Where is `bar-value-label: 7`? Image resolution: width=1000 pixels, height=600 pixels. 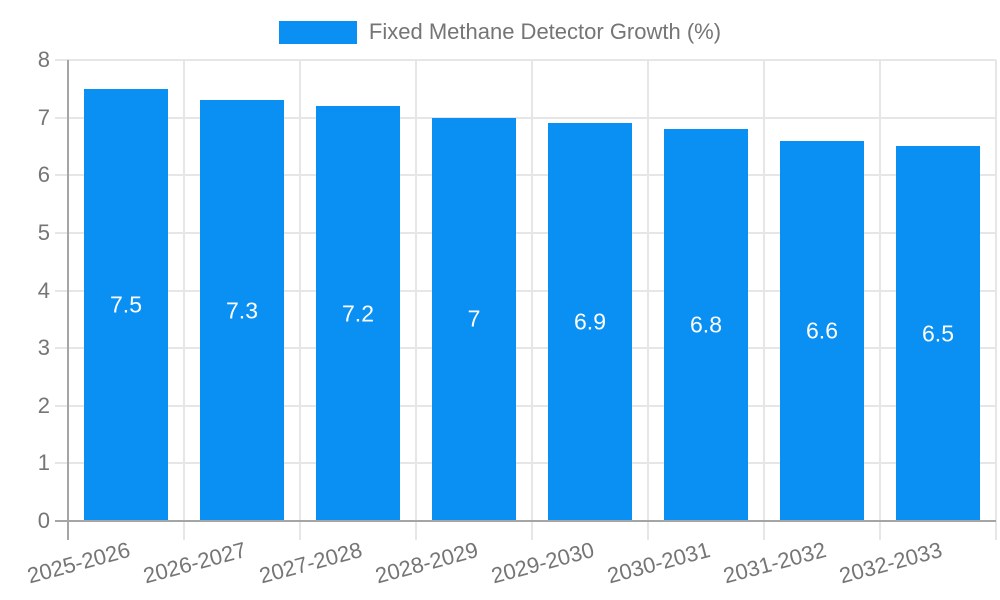 bar-value-label: 7 is located at coordinates (474, 318).